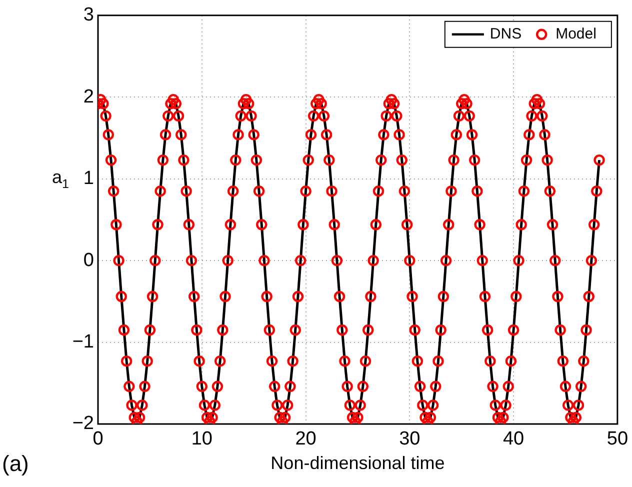  I want to click on y-tick-label: 1, so click(88, 179).